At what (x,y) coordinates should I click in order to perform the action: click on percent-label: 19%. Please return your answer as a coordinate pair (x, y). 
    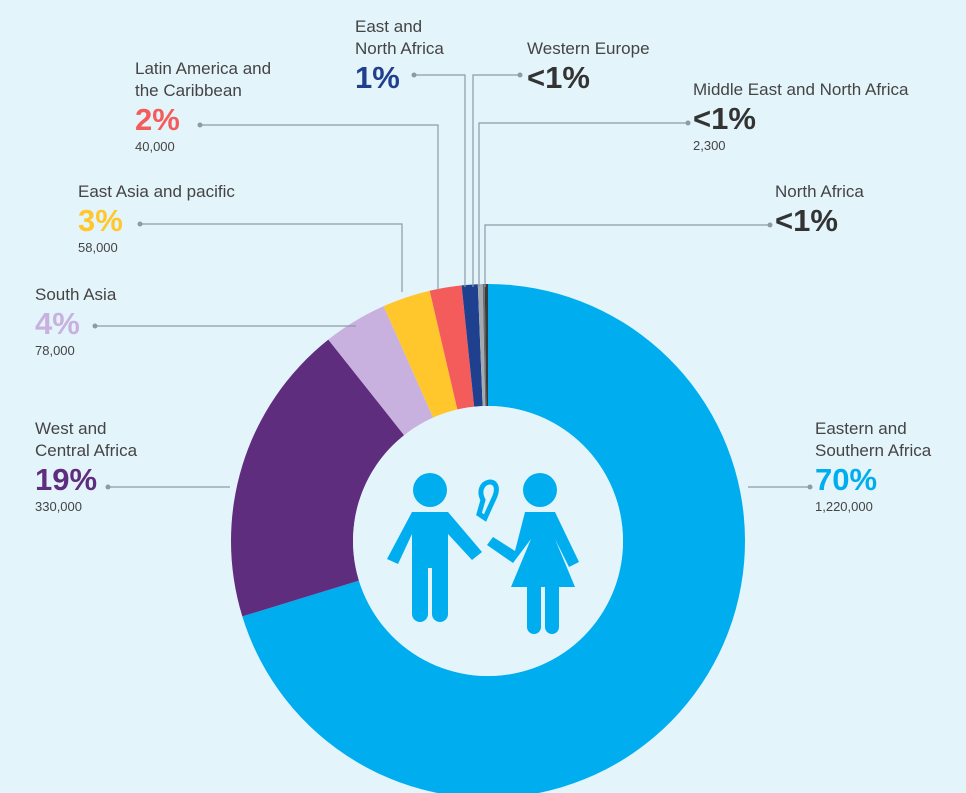
    Looking at the image, I should click on (66, 479).